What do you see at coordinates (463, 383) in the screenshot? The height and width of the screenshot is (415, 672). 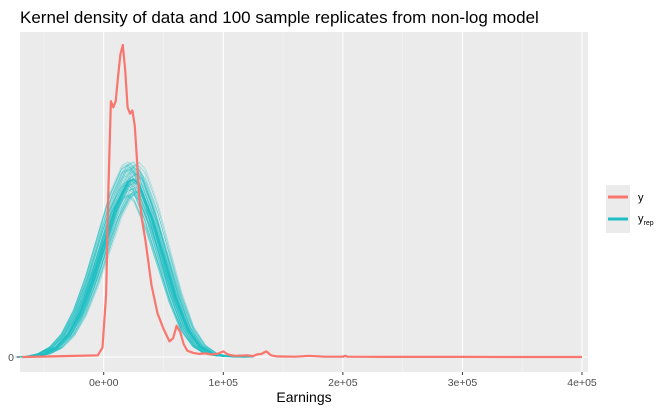 I see `x-tick-label: 3e+05` at bounding box center [463, 383].